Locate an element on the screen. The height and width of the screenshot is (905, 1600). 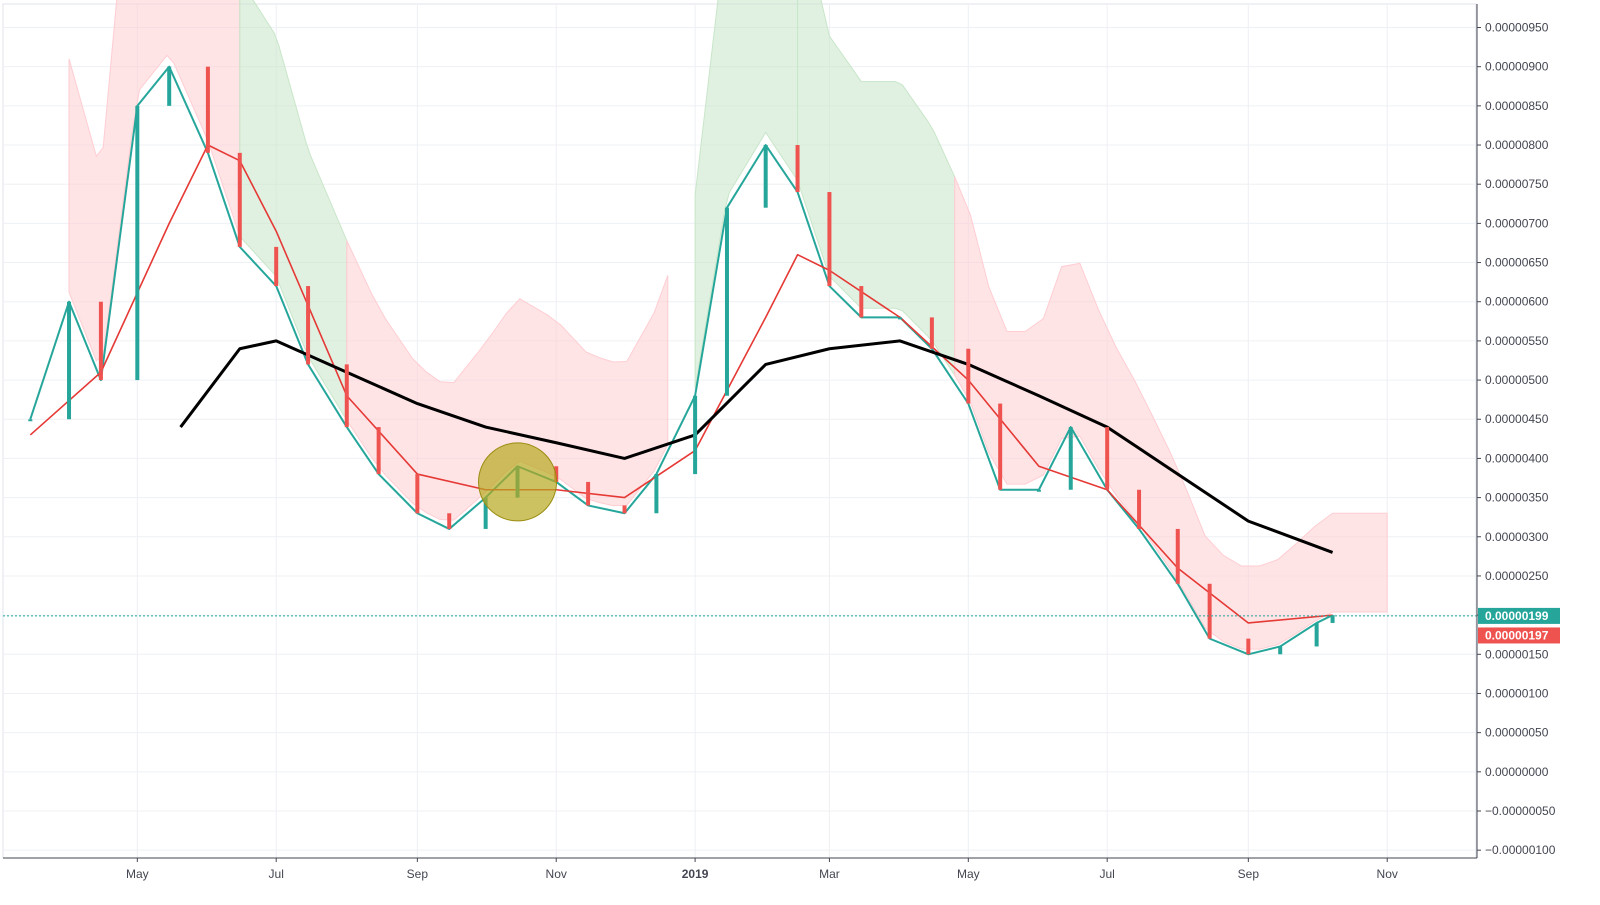
highlight-circle is located at coordinates (518, 482).